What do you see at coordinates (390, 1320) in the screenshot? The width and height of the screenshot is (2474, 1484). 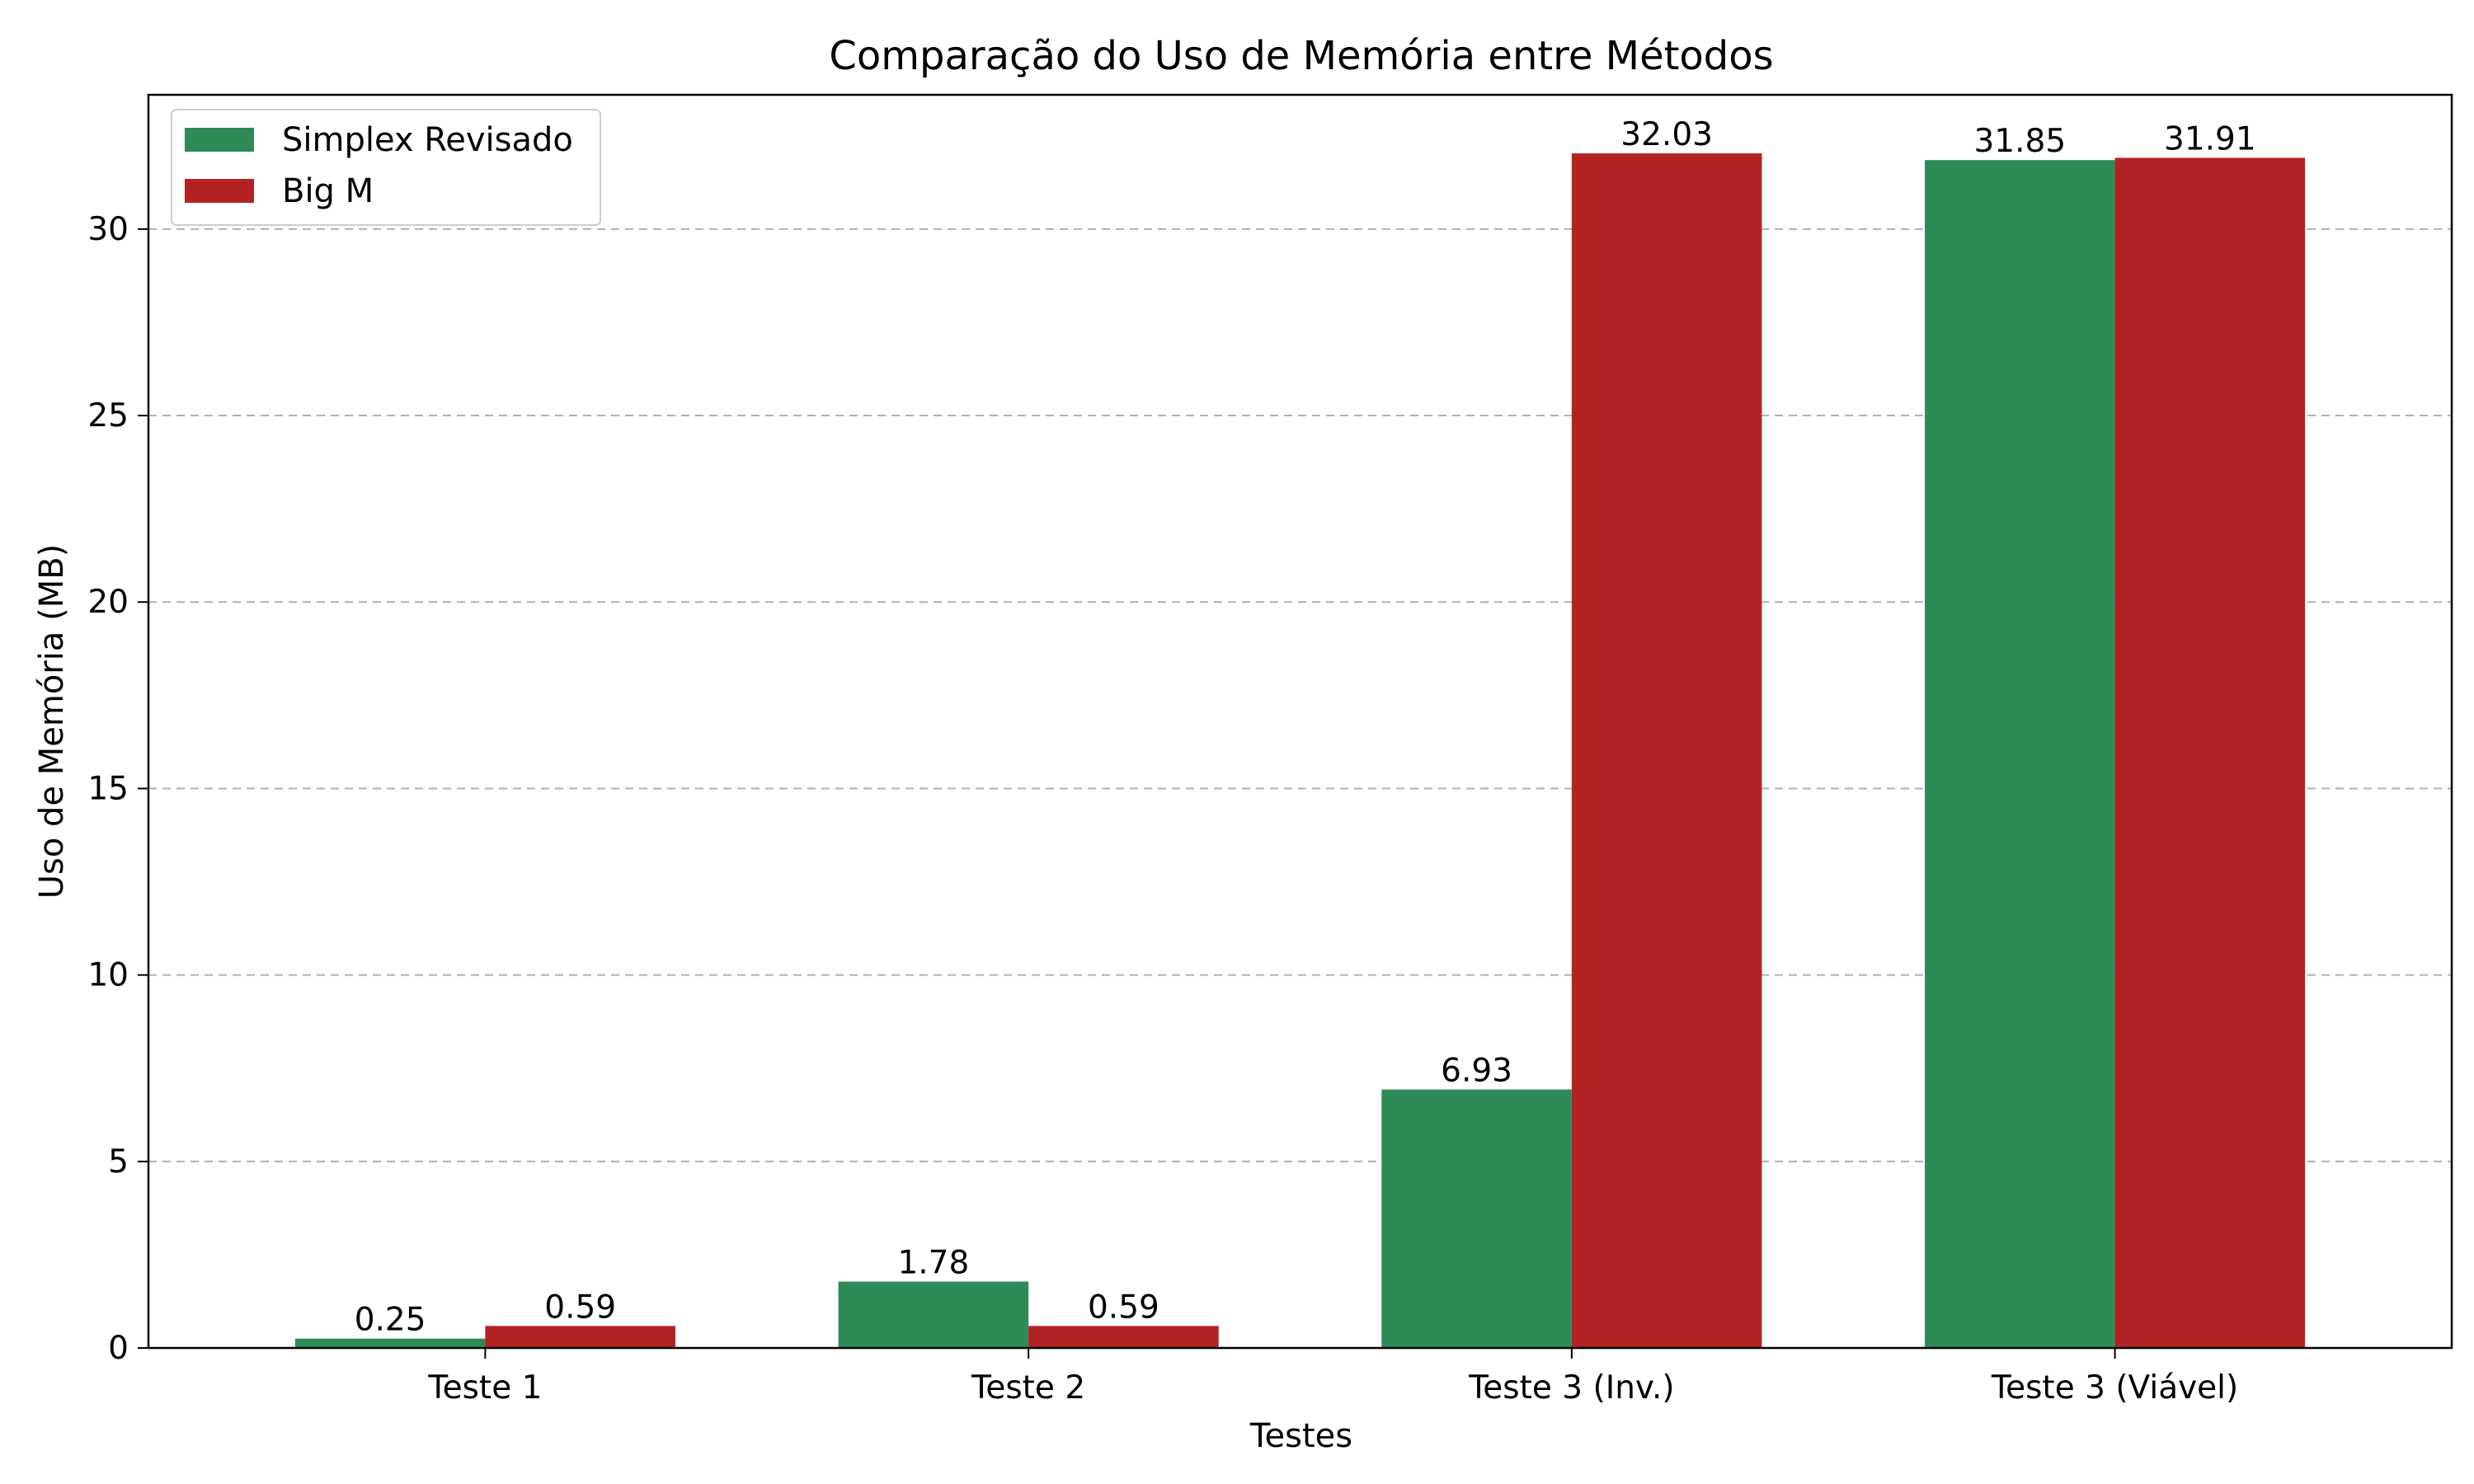 I see `data-label-simplex-revisado: 0.25` at bounding box center [390, 1320].